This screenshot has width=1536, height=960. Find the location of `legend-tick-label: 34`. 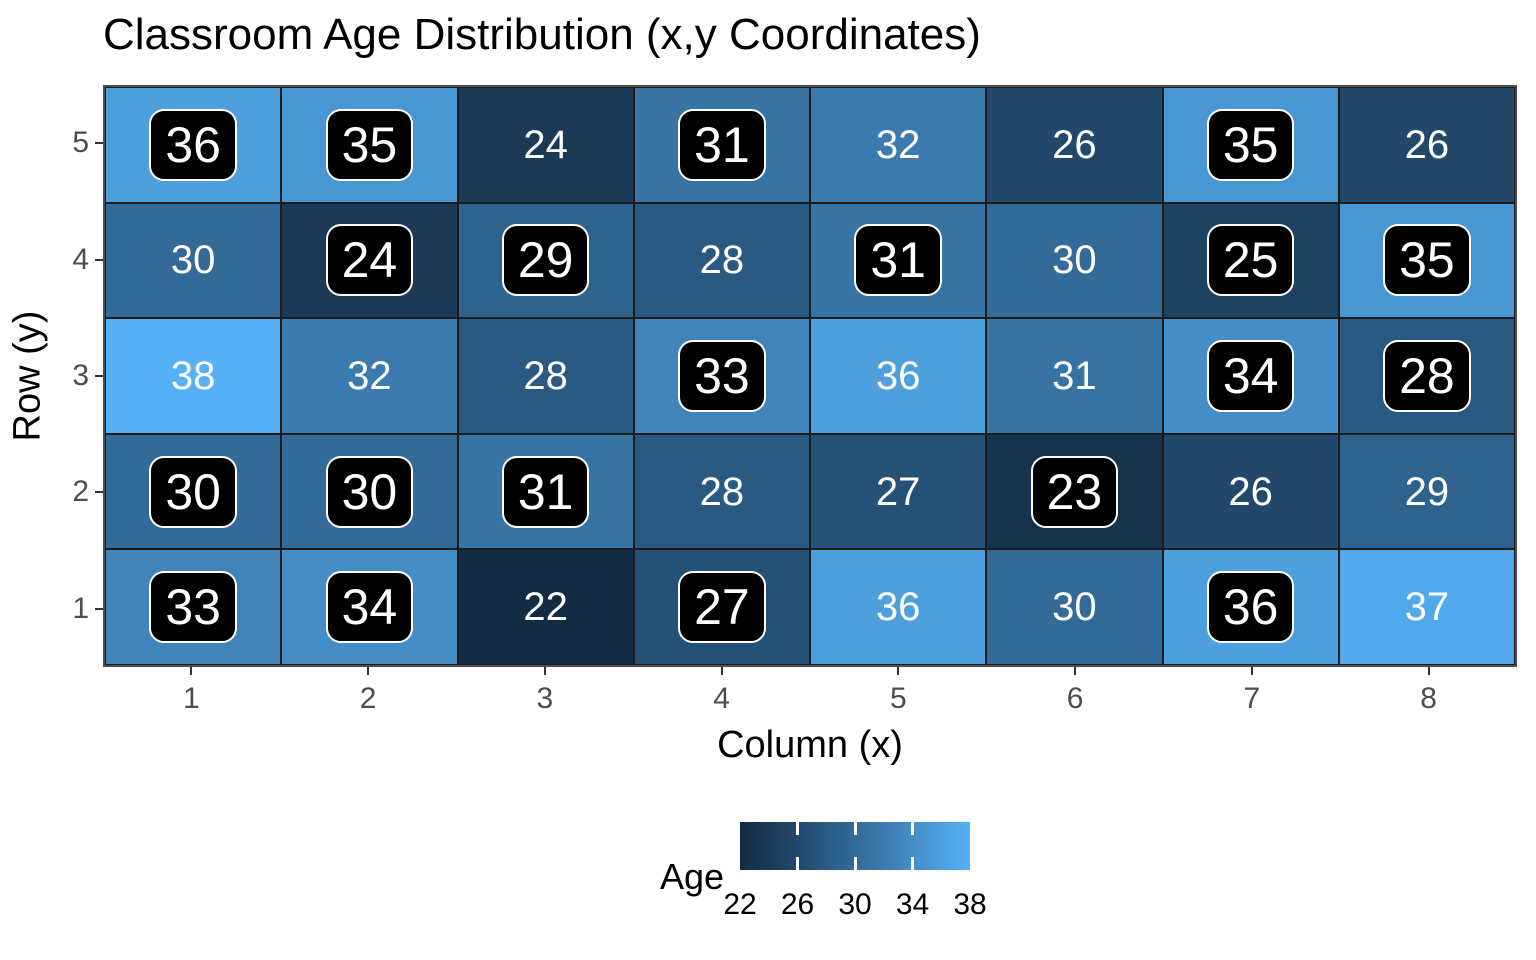

legend-tick-label: 34 is located at coordinates (912, 904).